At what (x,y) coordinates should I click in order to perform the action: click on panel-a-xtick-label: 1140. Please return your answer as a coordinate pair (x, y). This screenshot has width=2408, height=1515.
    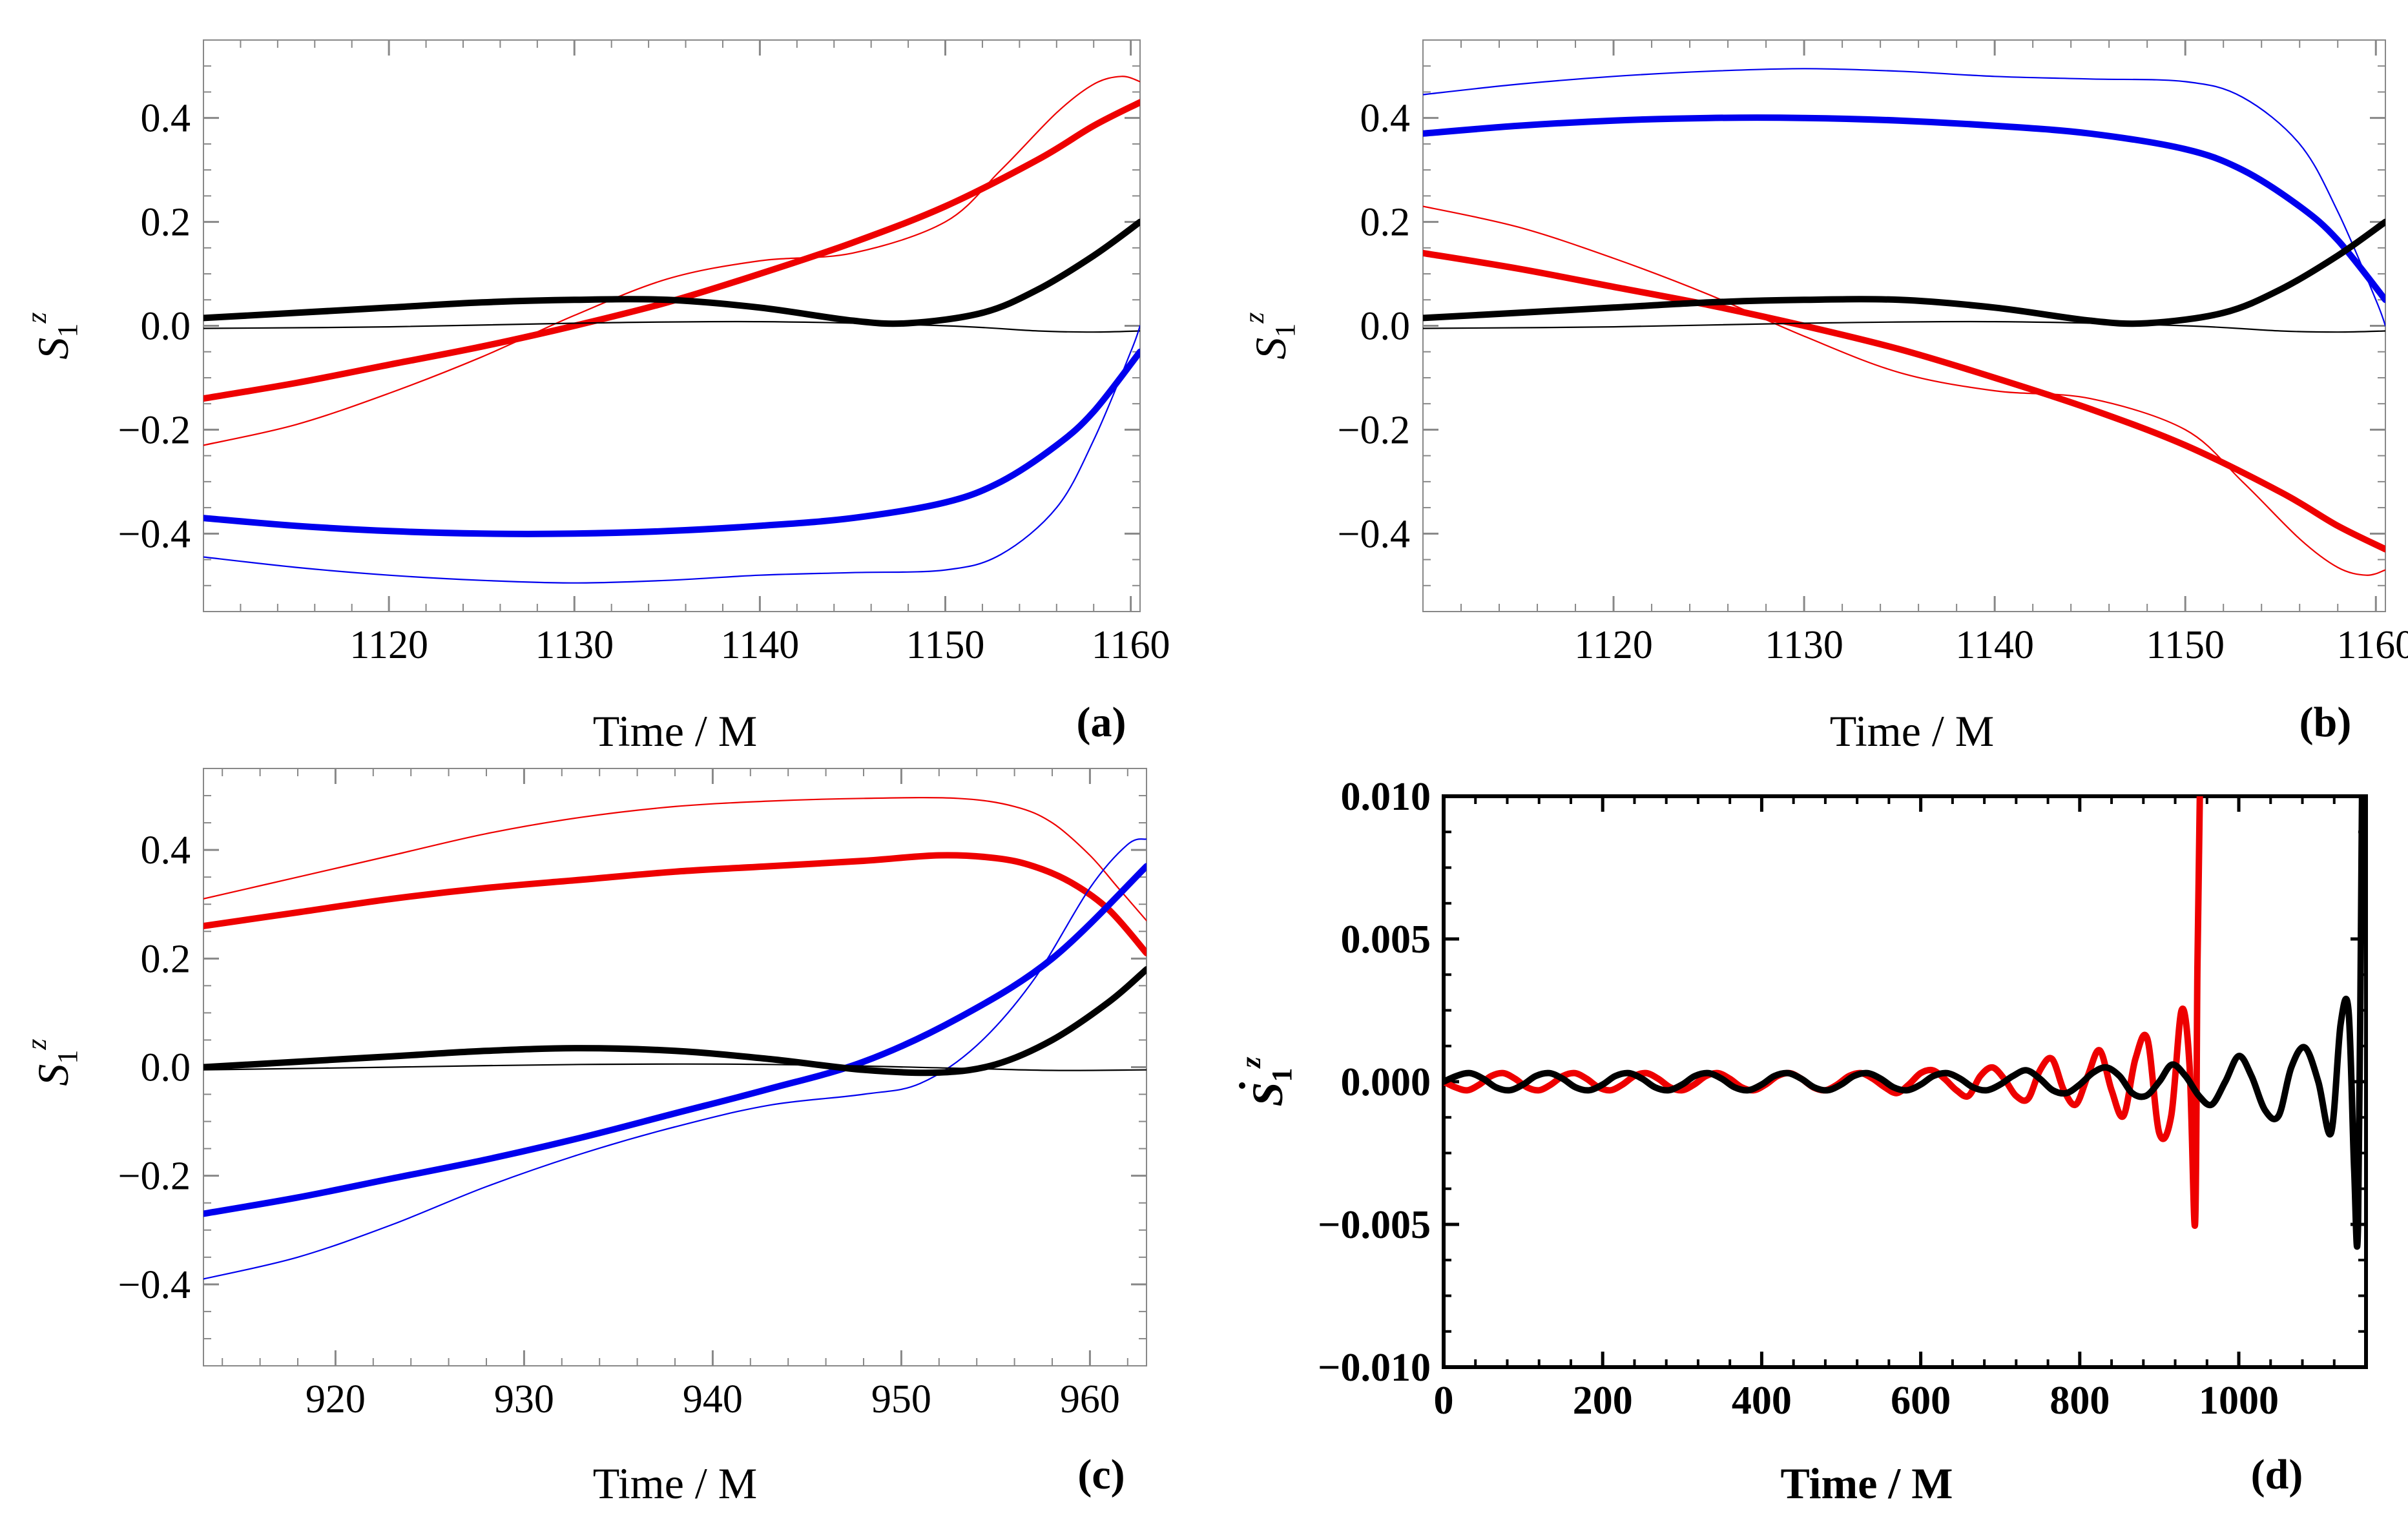
    Looking at the image, I should click on (760, 645).